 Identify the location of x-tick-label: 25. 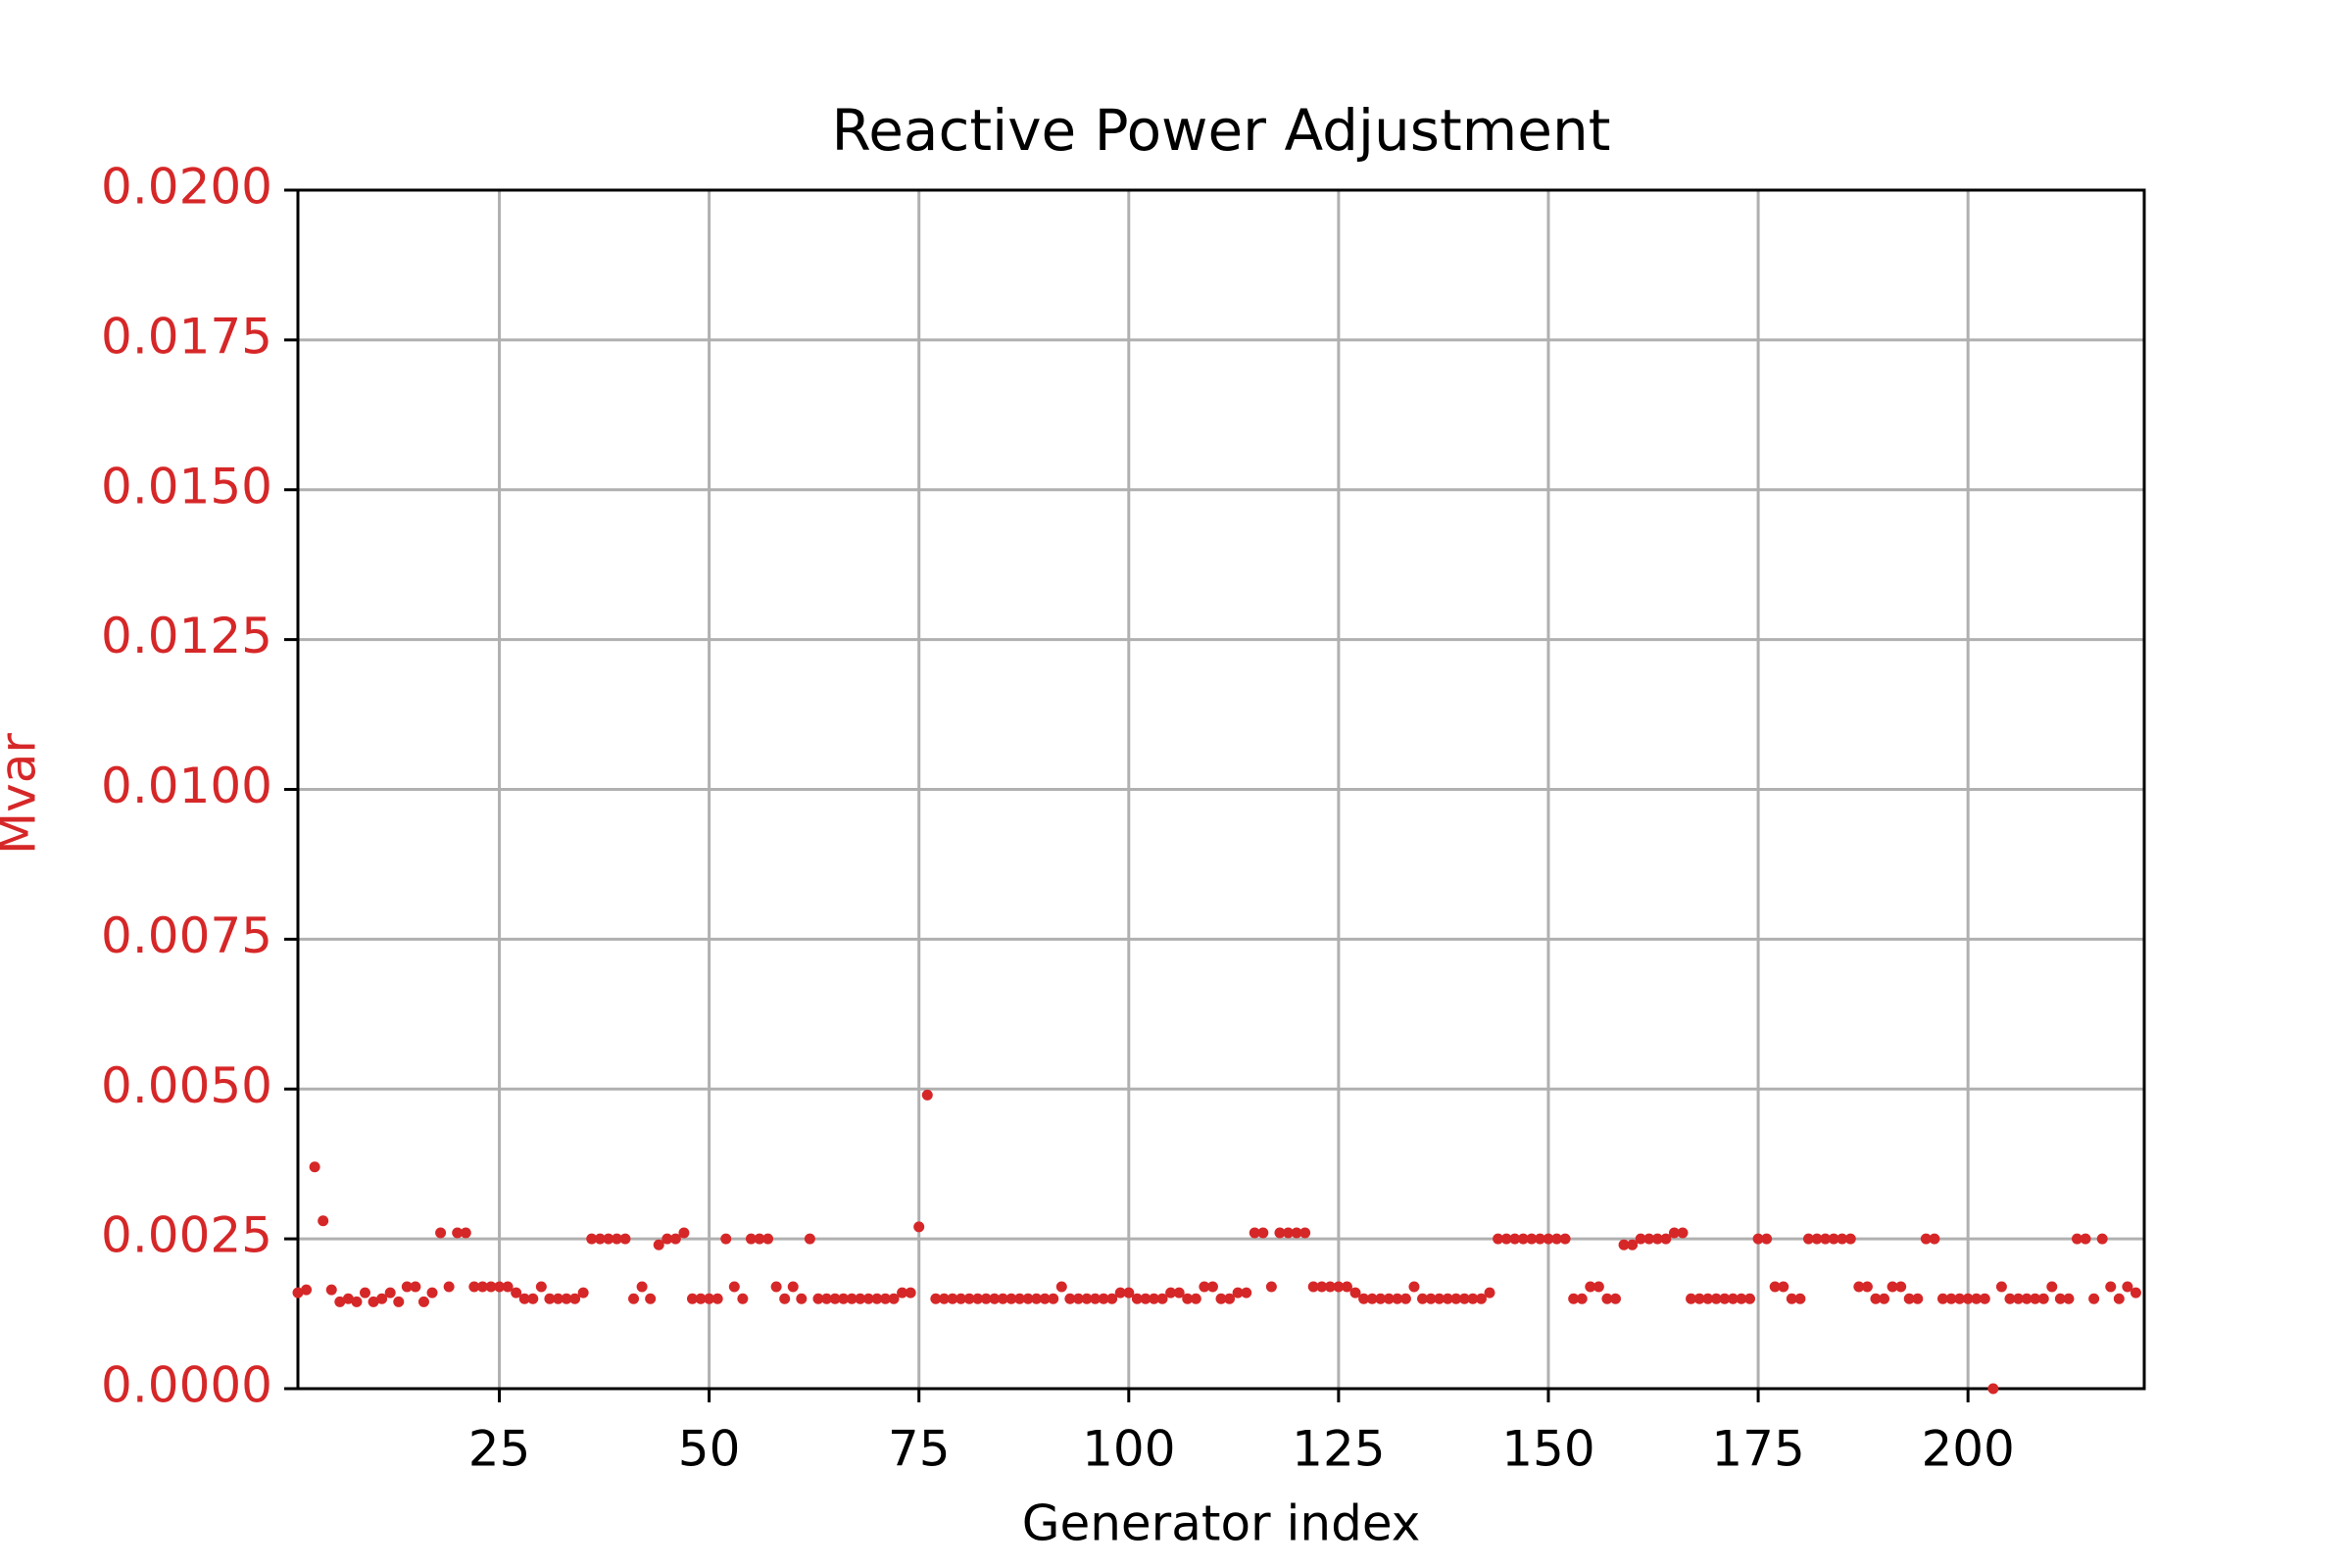
(499, 1449).